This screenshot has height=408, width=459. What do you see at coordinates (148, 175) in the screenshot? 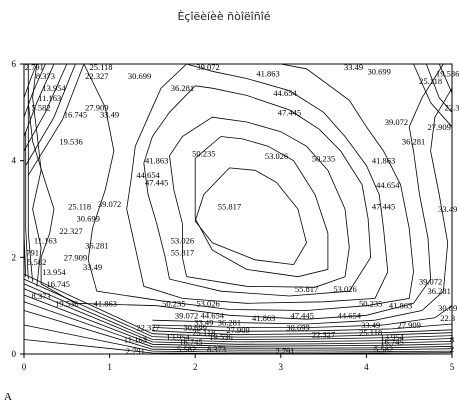
I see `contour-label-21: 44.654` at bounding box center [148, 175].